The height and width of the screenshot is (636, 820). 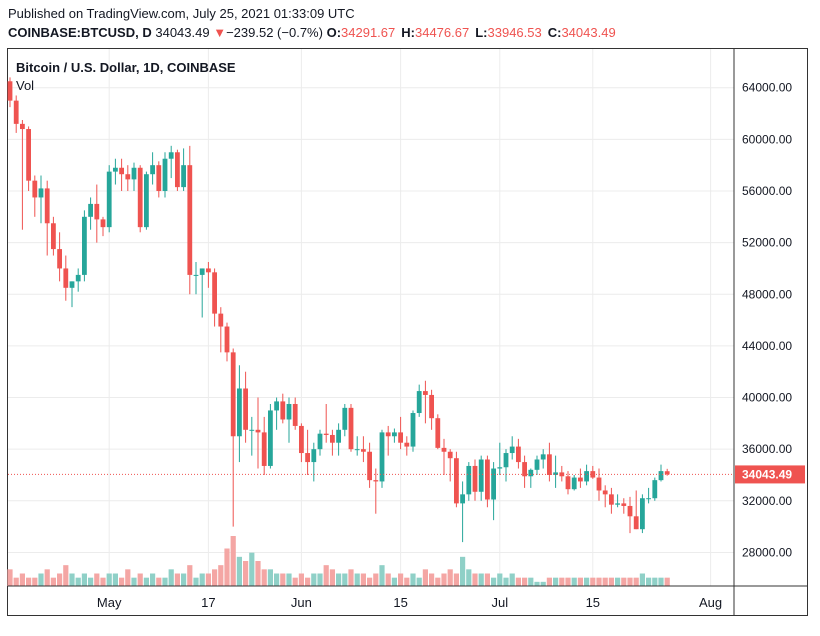 I want to click on close-value: 34043.49, so click(x=588, y=32).